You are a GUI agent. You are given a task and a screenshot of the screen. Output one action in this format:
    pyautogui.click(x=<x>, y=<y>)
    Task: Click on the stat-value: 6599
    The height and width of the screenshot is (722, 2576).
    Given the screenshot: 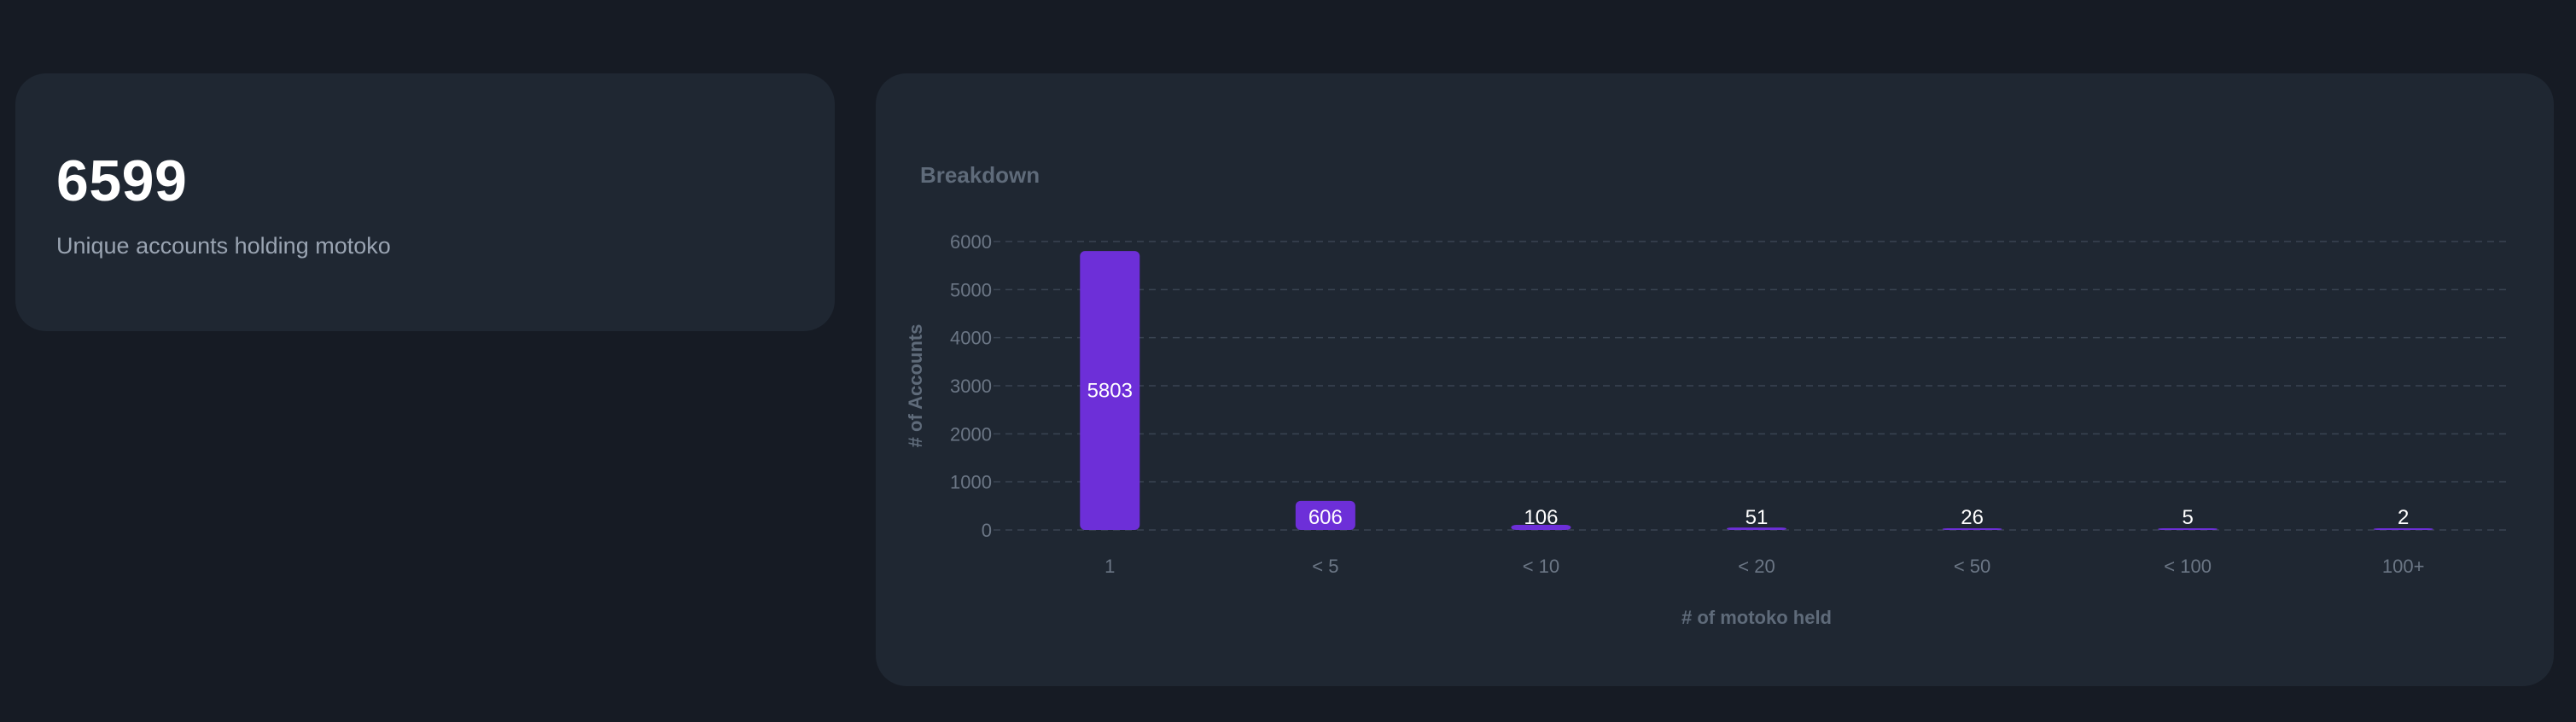 What is the action you would take?
    pyautogui.click(x=122, y=180)
    